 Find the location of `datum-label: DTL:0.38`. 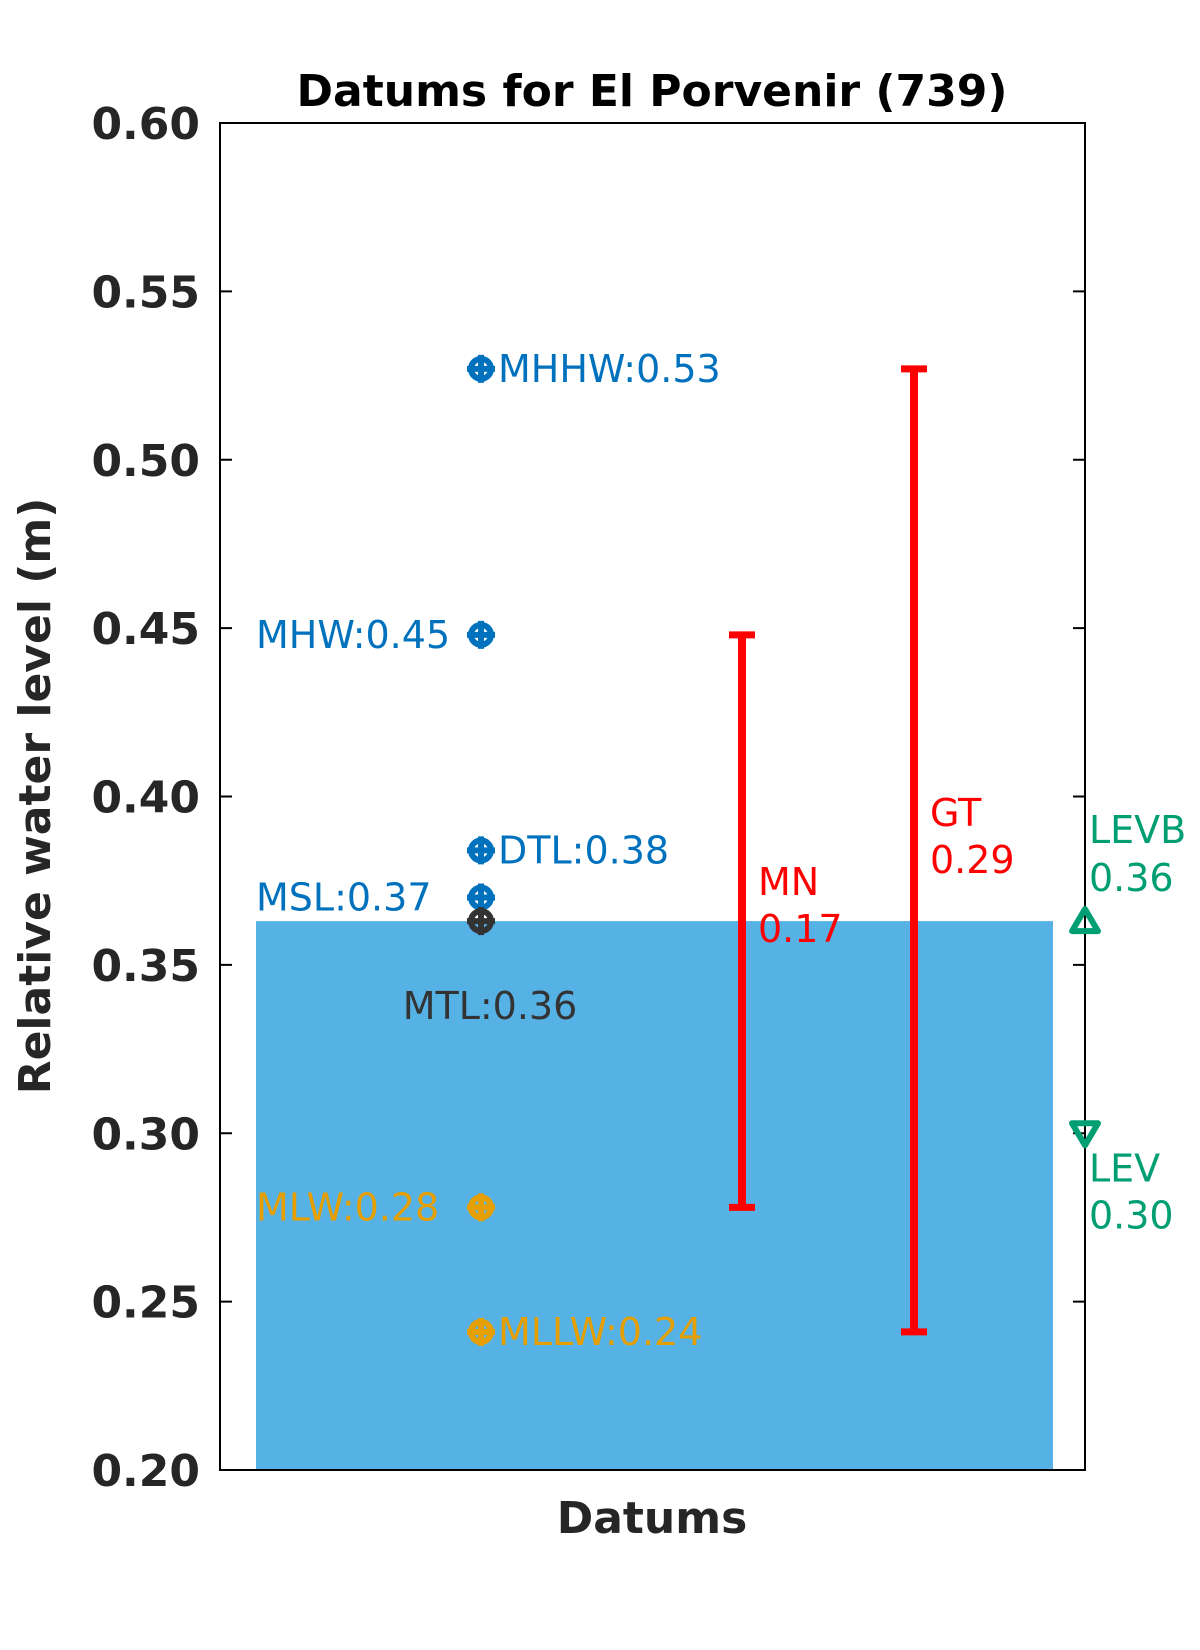

datum-label: DTL:0.38 is located at coordinates (583, 850).